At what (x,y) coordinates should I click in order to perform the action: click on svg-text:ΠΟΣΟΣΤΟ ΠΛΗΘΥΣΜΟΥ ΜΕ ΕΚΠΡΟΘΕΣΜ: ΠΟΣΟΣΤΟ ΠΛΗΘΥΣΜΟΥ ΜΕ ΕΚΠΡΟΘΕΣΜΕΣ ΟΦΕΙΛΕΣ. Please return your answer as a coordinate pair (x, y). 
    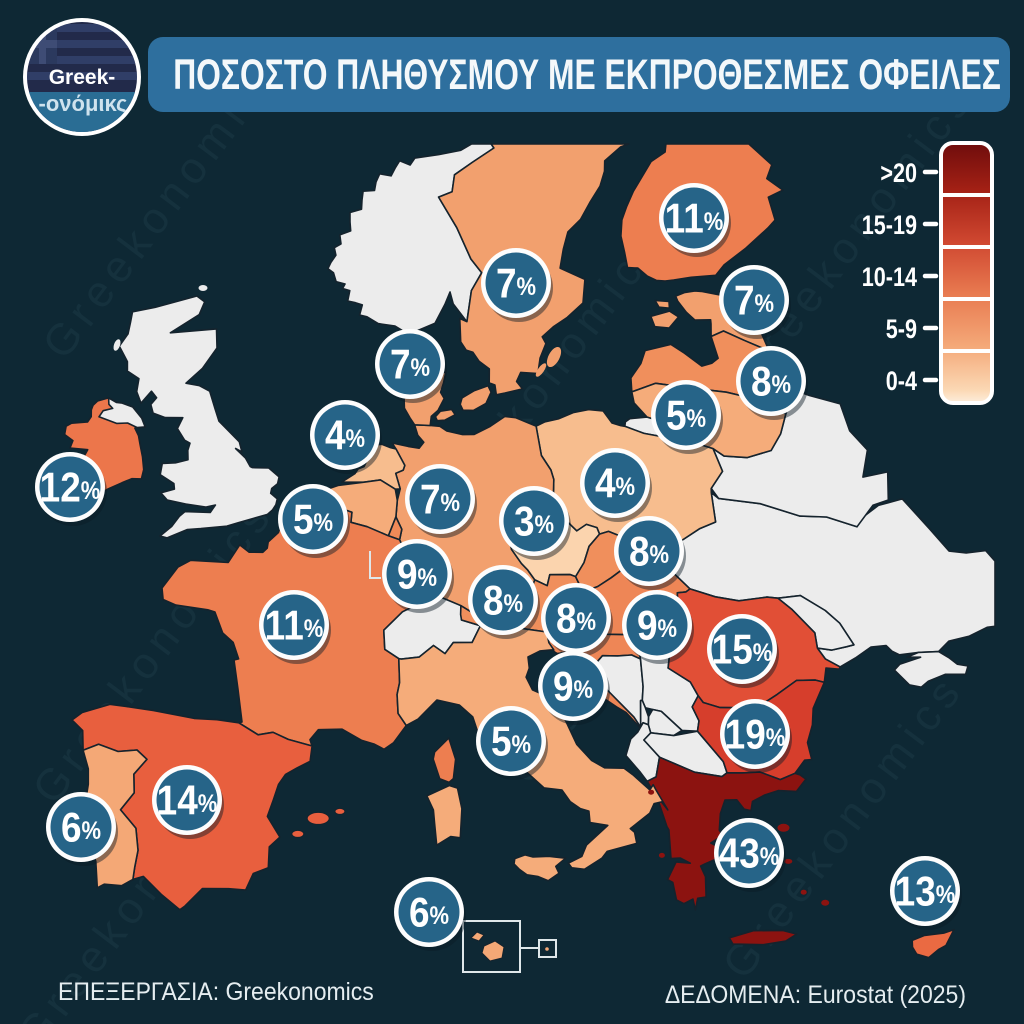
    Looking at the image, I should click on (587, 75).